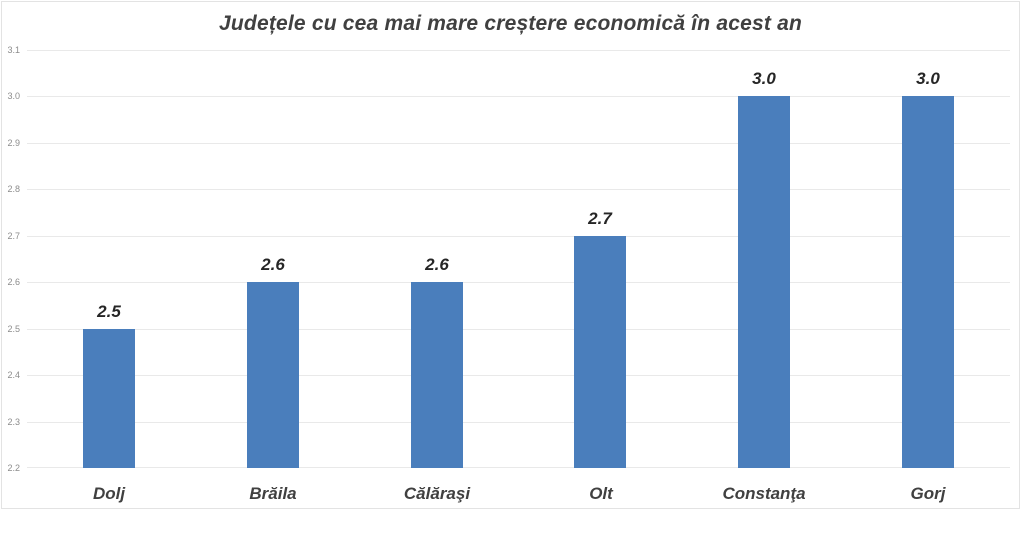 Image resolution: width=1024 pixels, height=544 pixels. Describe the element at coordinates (13, 236) in the screenshot. I see `y-tick-label: 2.7` at that location.